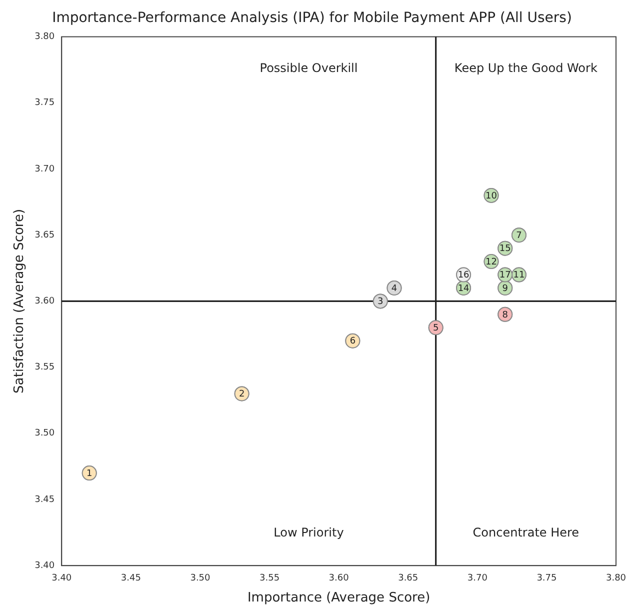  I want to click on annotation: 5, so click(435, 328).